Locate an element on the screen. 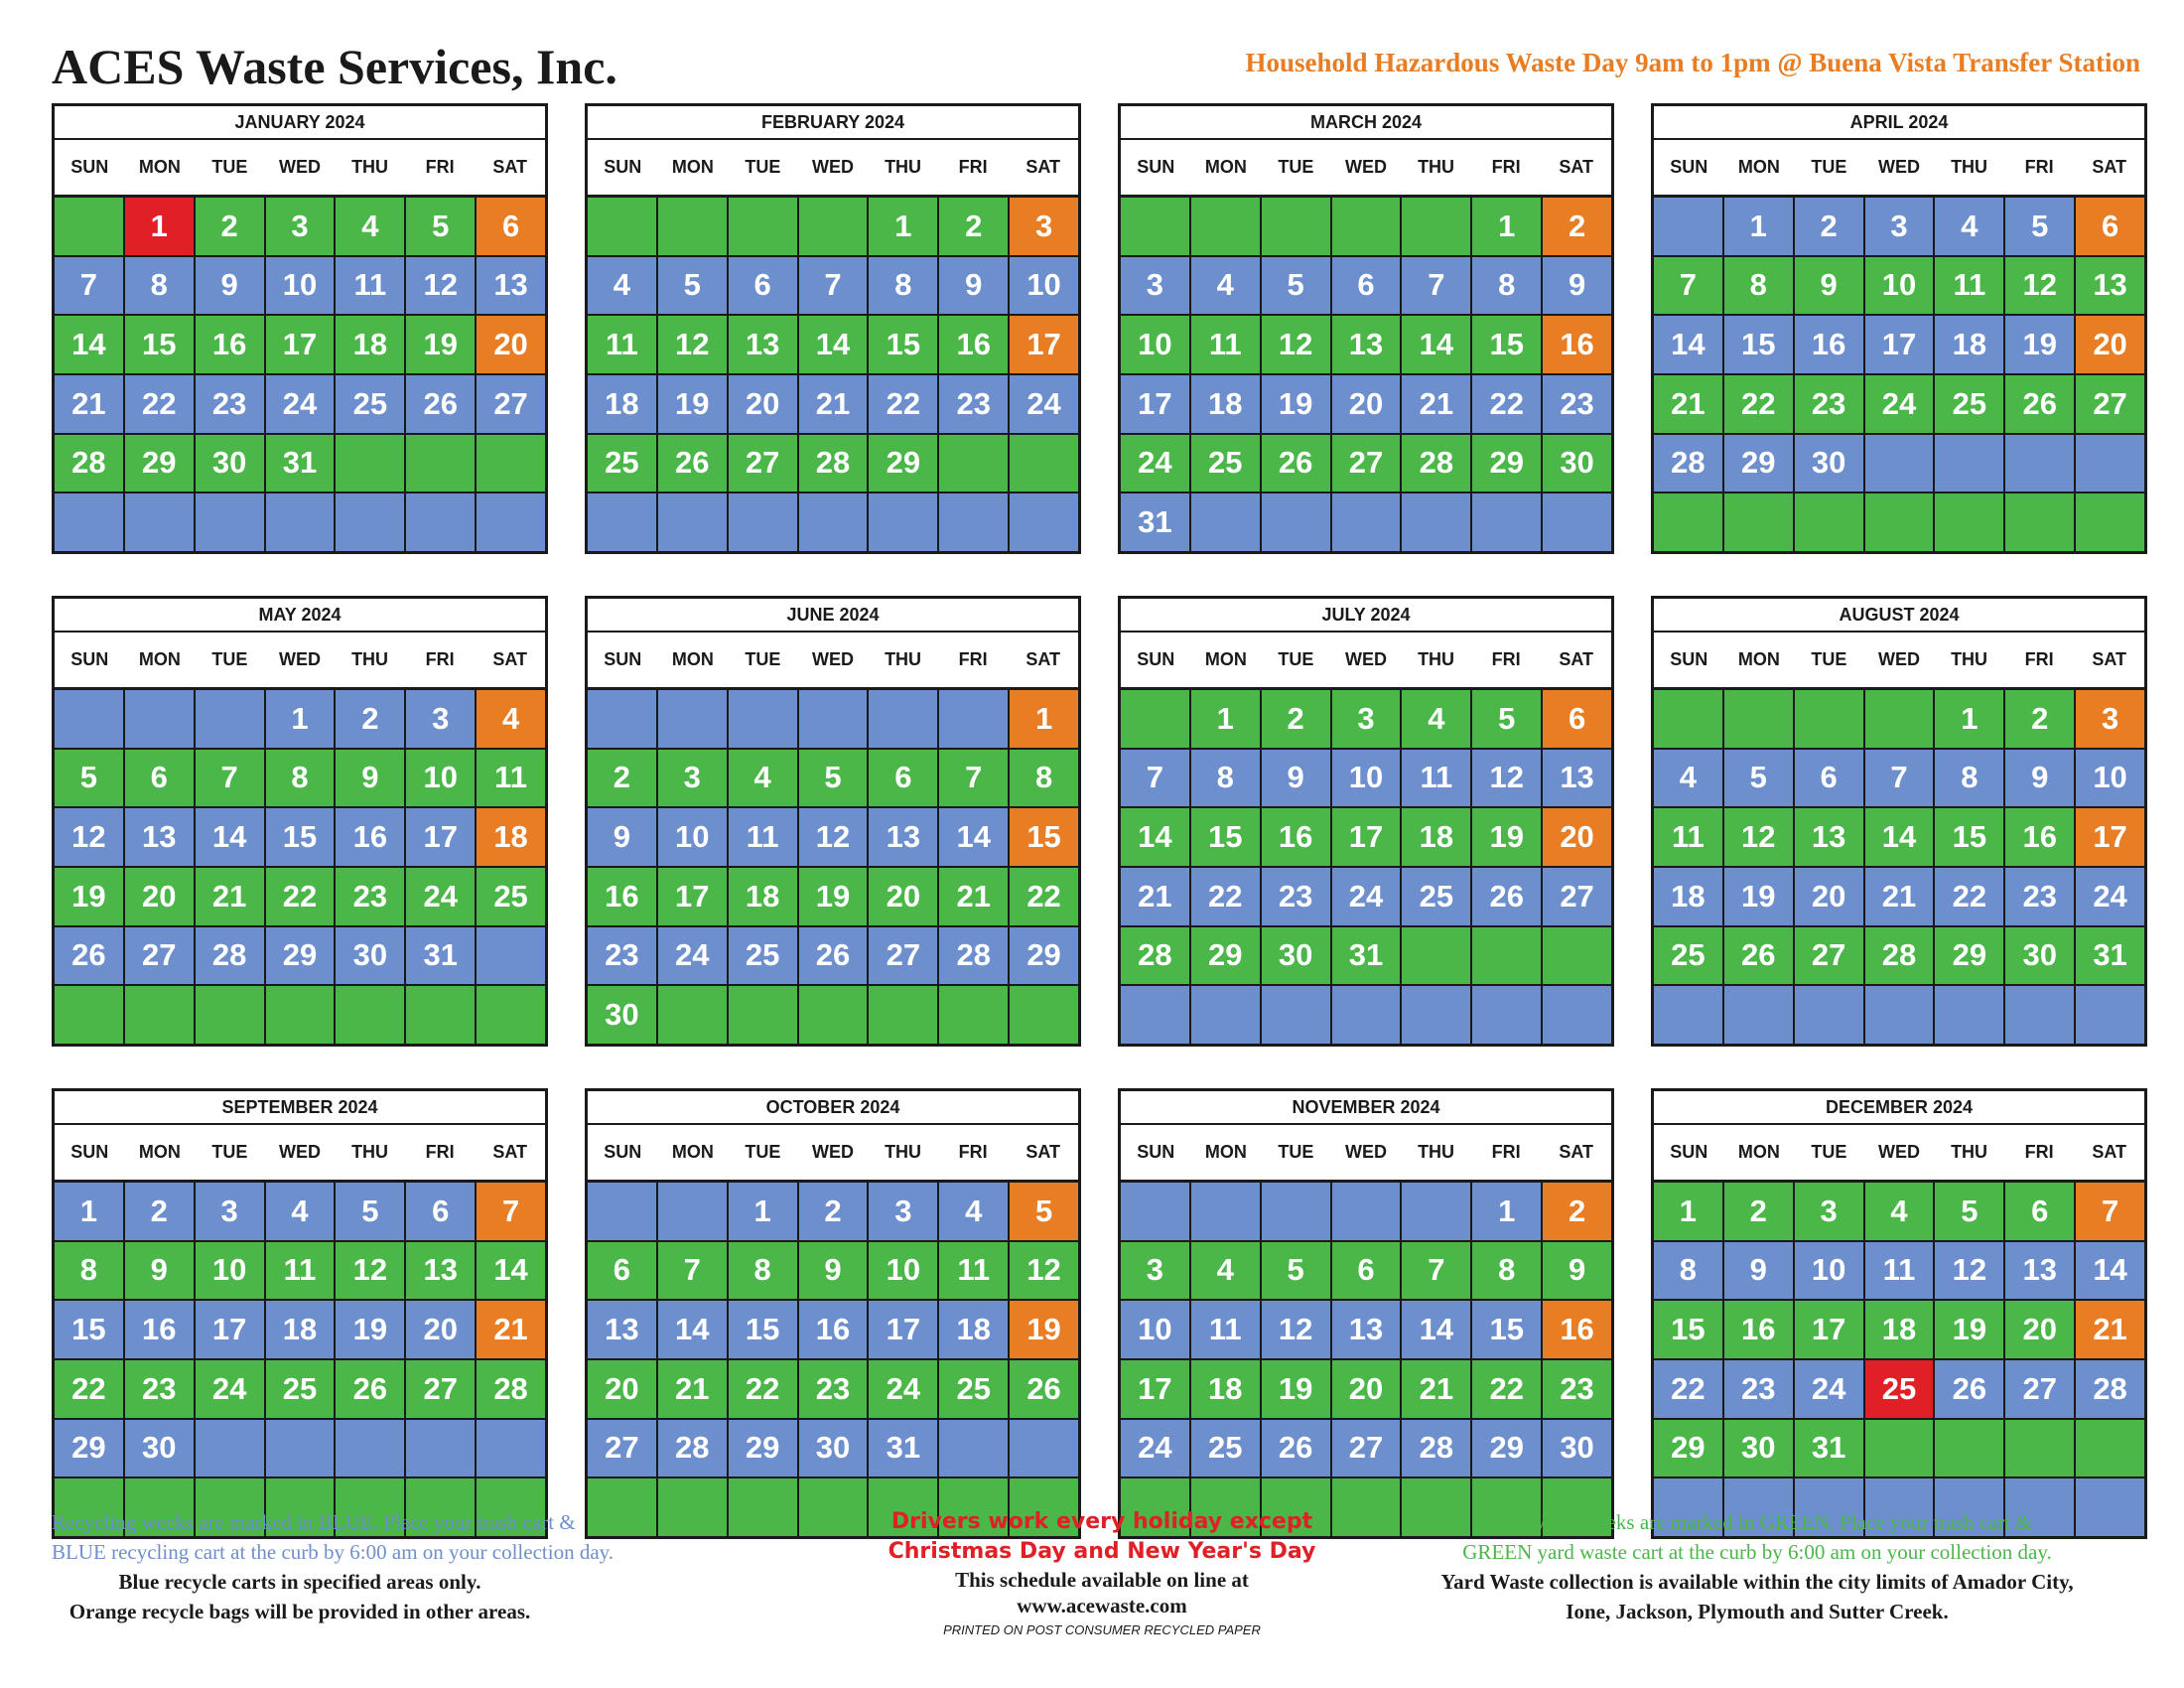 Image resolution: width=2184 pixels, height=1688 pixels. weekday-label: MON is located at coordinates (1225, 1152).